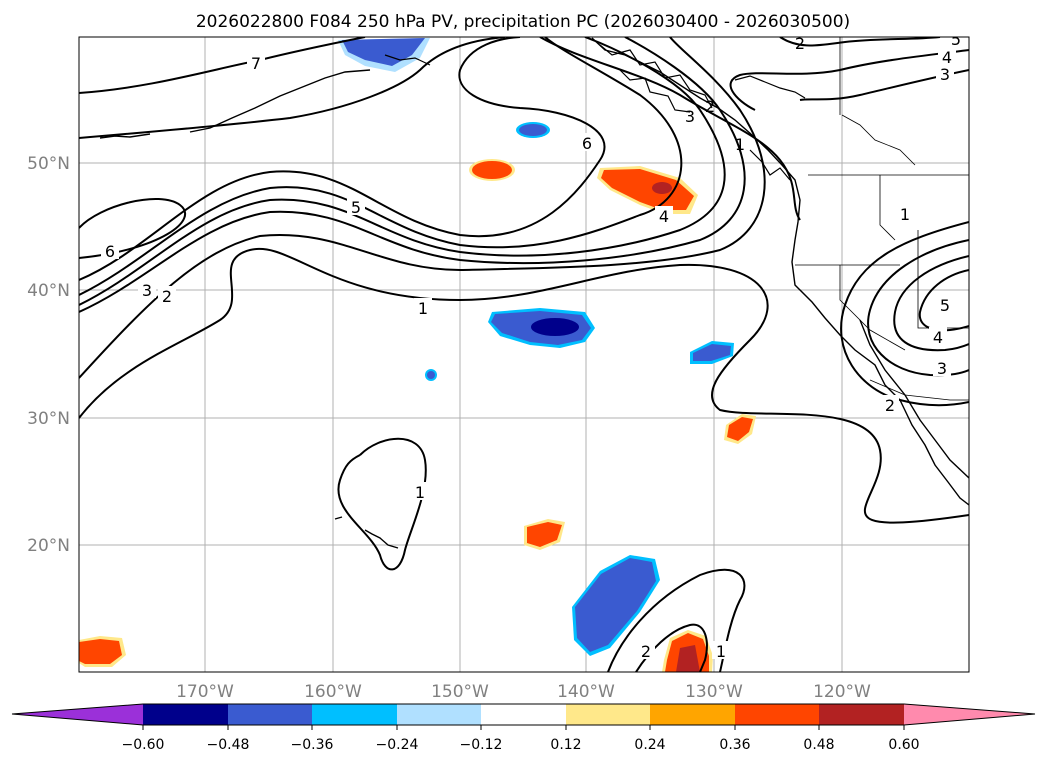 This screenshot has width=1047, height=765. Describe the element at coordinates (565, 745) in the screenshot. I see `colorbar-tick-label: 0.12` at that location.